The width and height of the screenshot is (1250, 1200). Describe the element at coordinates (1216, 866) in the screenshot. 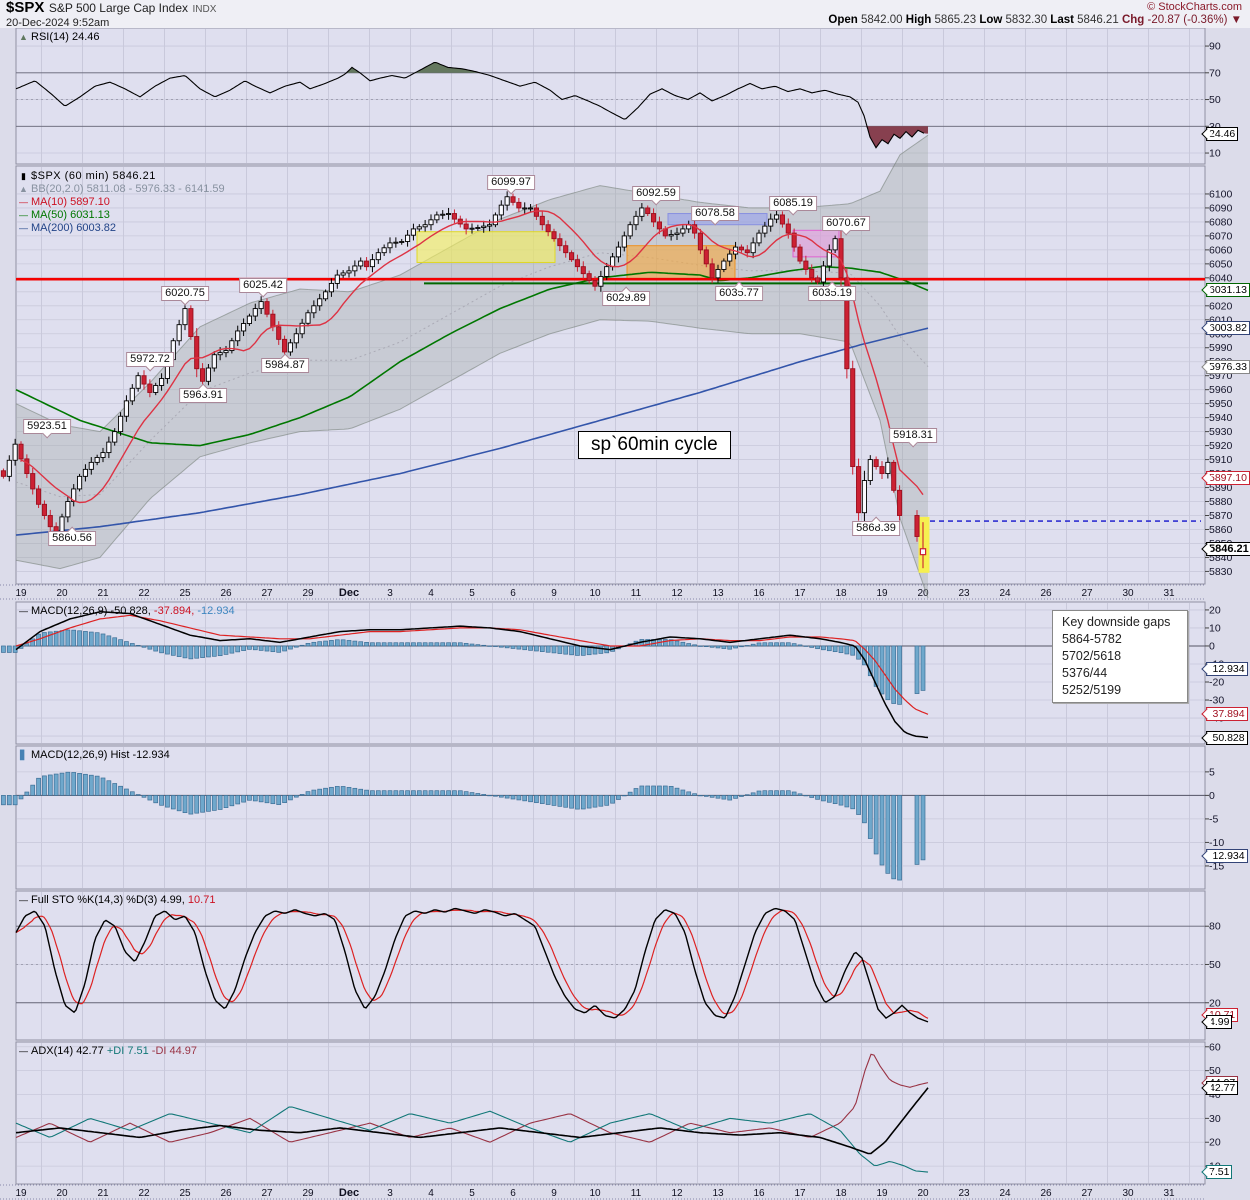

I see `svg-text: -15` at that location.